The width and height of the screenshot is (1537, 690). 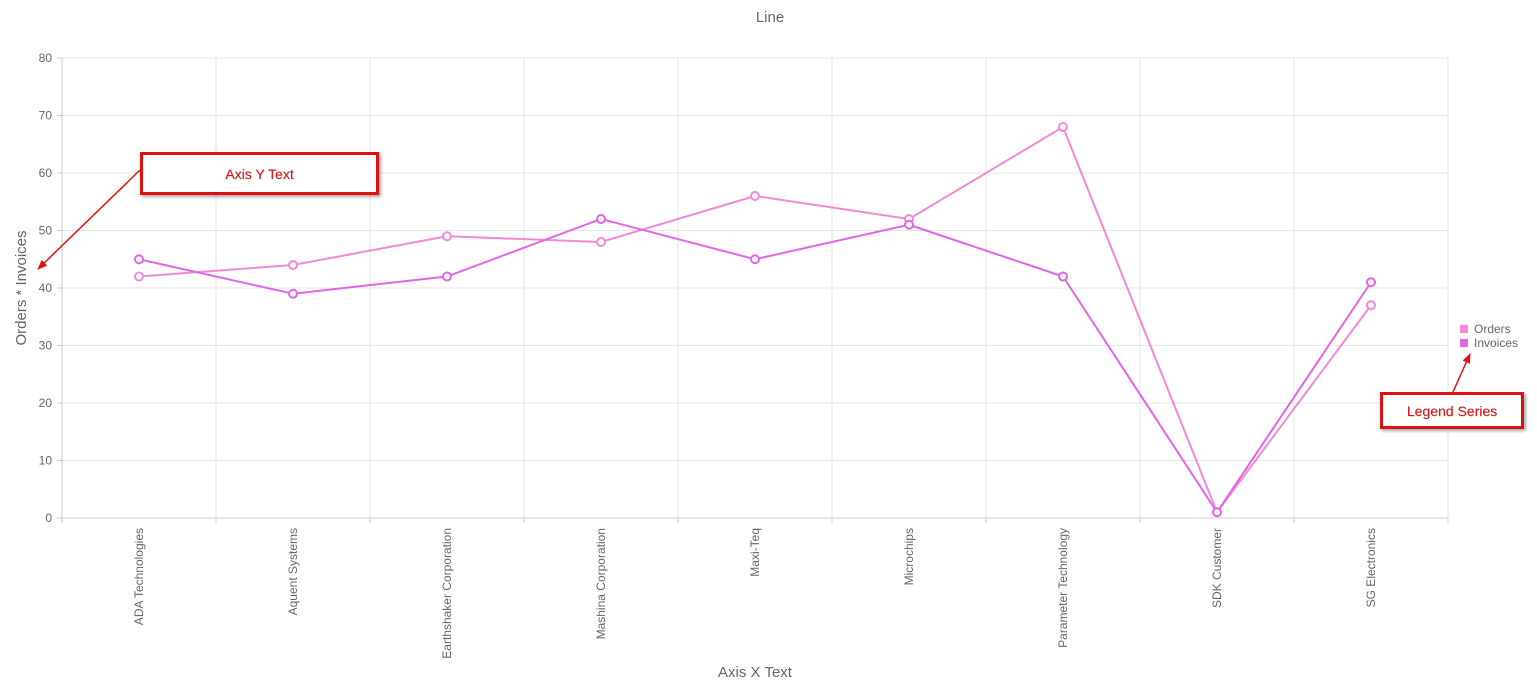 What do you see at coordinates (21, 287) in the screenshot?
I see `y-axis-label: Orders * Invoices` at bounding box center [21, 287].